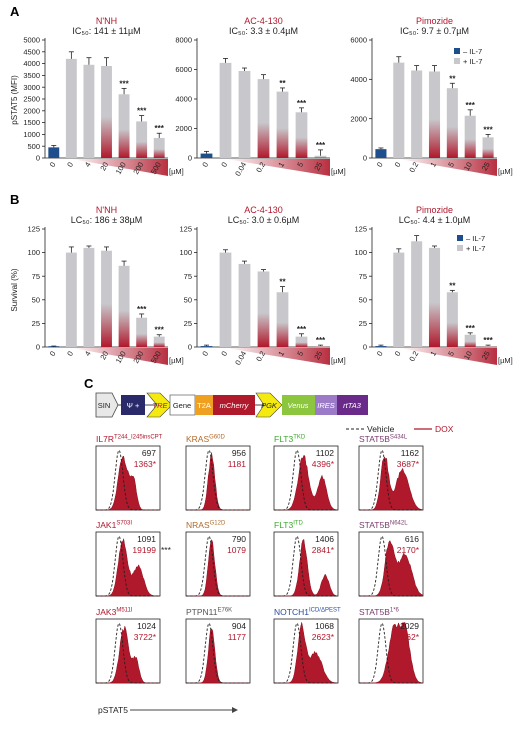 The width and height of the screenshot is (520, 735). I want to click on x-tick-label: 5, so click(451, 354).